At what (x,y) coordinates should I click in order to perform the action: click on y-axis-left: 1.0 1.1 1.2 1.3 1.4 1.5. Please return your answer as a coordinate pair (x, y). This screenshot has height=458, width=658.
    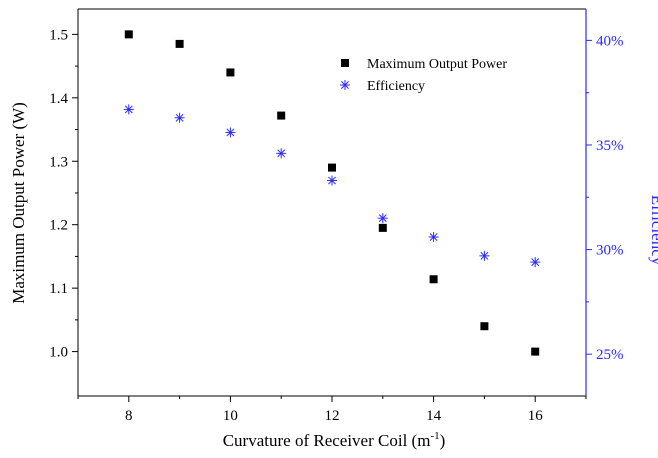
    Looking at the image, I should click on (63, 194).